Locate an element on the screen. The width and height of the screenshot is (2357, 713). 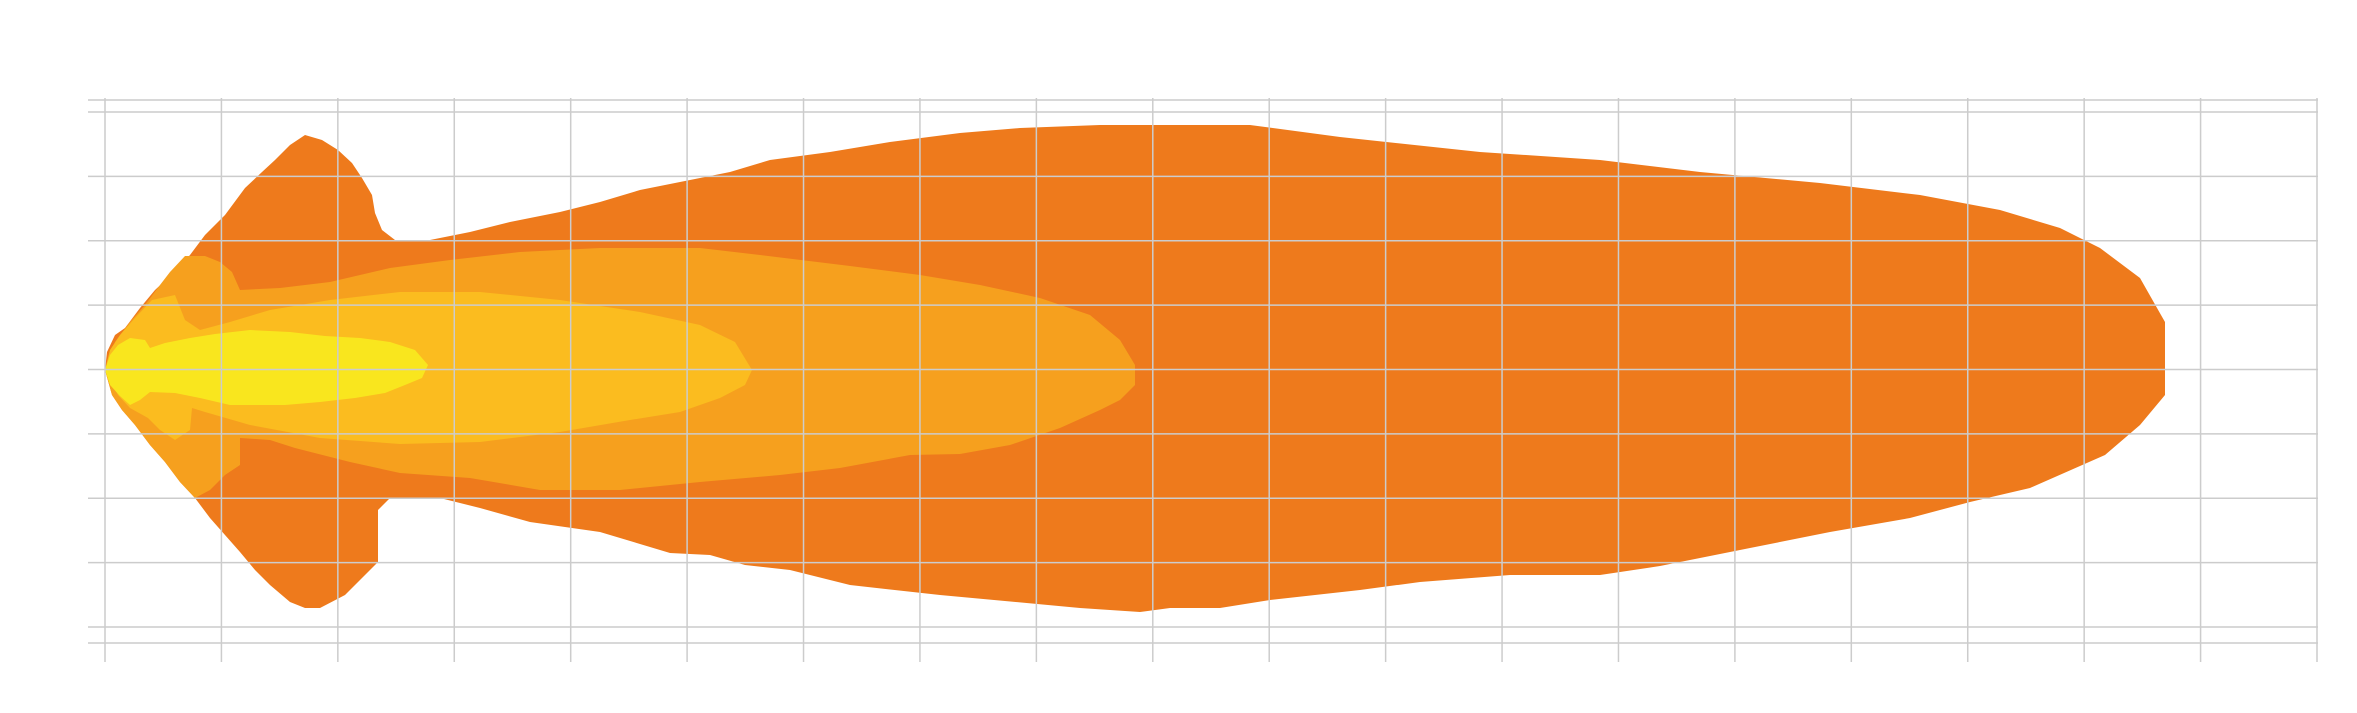
hotspot-zone is located at coordinates (266, 367).